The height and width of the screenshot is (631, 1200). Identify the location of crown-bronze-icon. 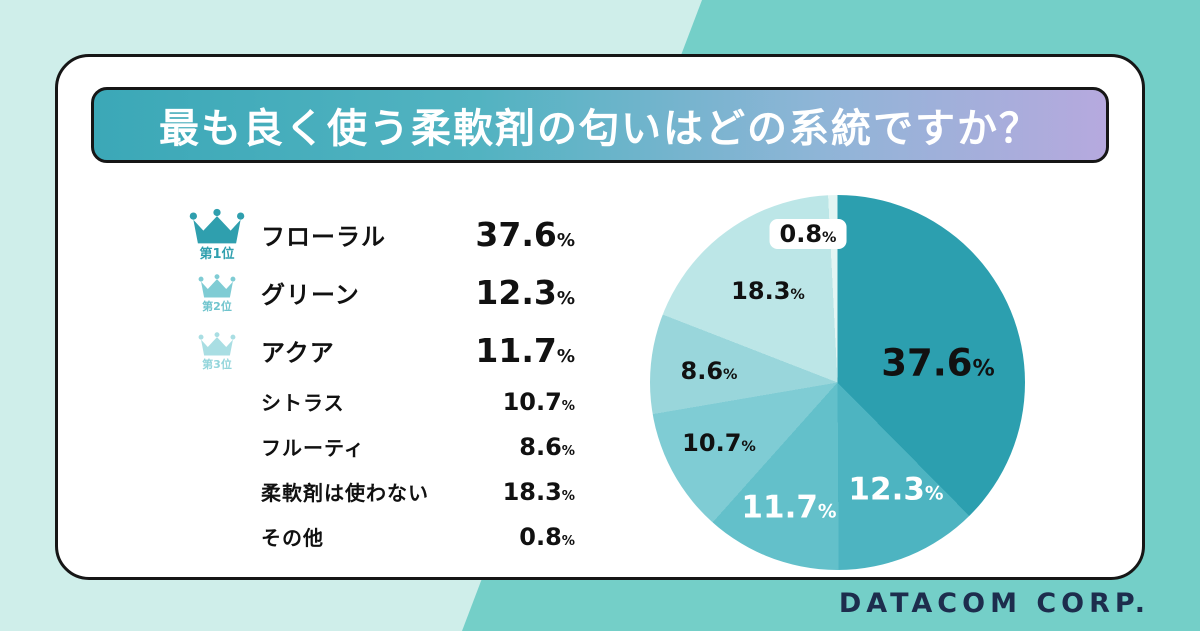
(217, 343).